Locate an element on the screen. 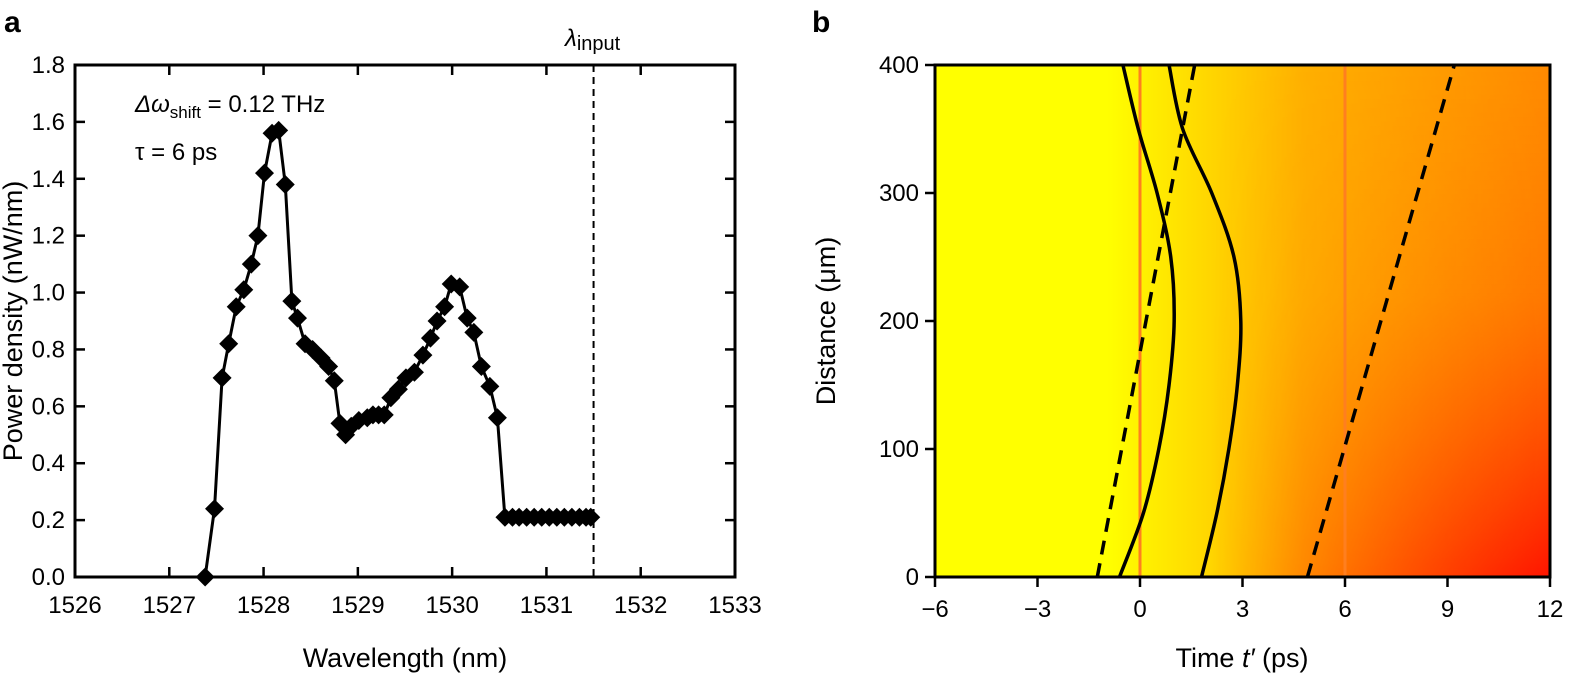  y-tick-label: 0.6 is located at coordinates (48, 406).